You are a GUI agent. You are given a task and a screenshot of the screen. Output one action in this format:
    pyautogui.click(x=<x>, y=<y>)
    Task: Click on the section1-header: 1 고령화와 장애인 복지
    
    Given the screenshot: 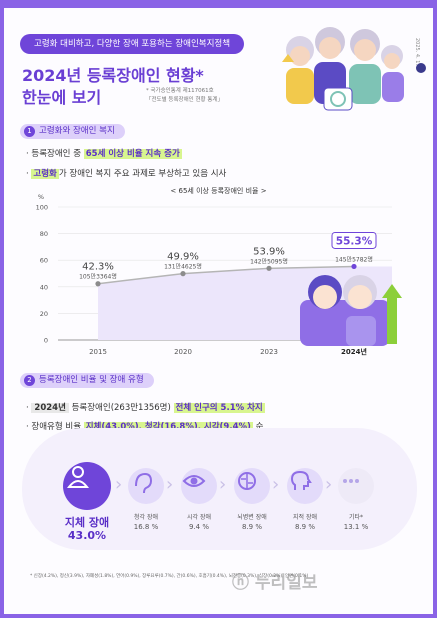 What is the action you would take?
    pyautogui.click(x=72, y=131)
    